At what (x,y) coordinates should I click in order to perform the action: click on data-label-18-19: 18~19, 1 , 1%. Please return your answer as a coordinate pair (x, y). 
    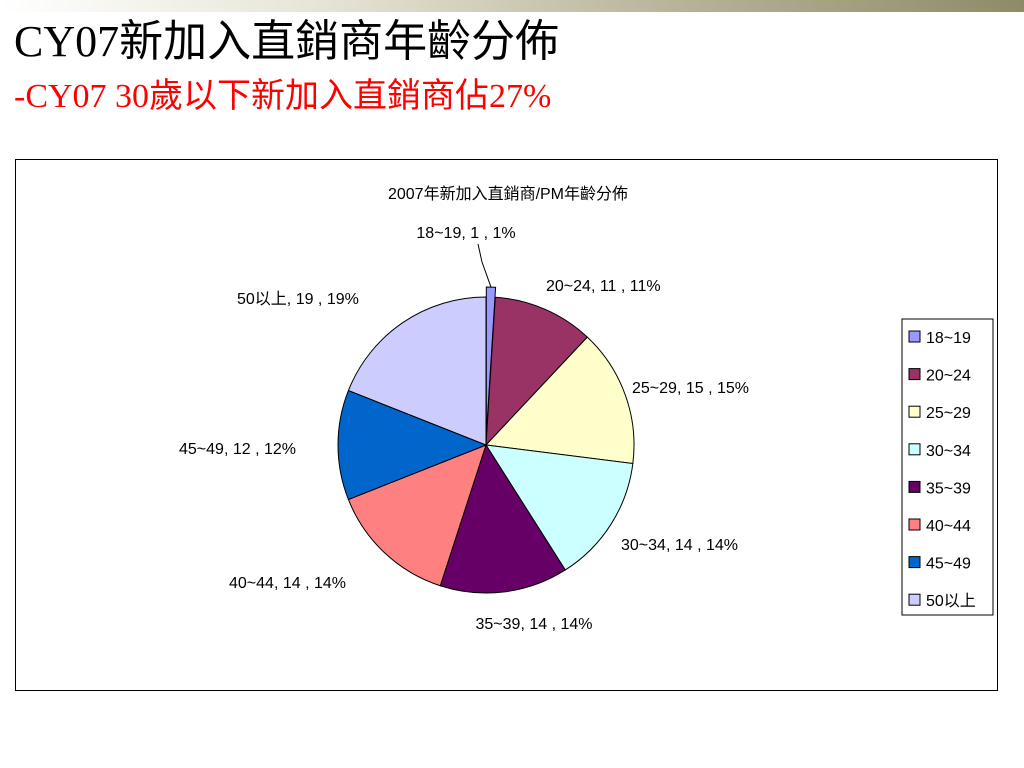
    Looking at the image, I should click on (465, 233).